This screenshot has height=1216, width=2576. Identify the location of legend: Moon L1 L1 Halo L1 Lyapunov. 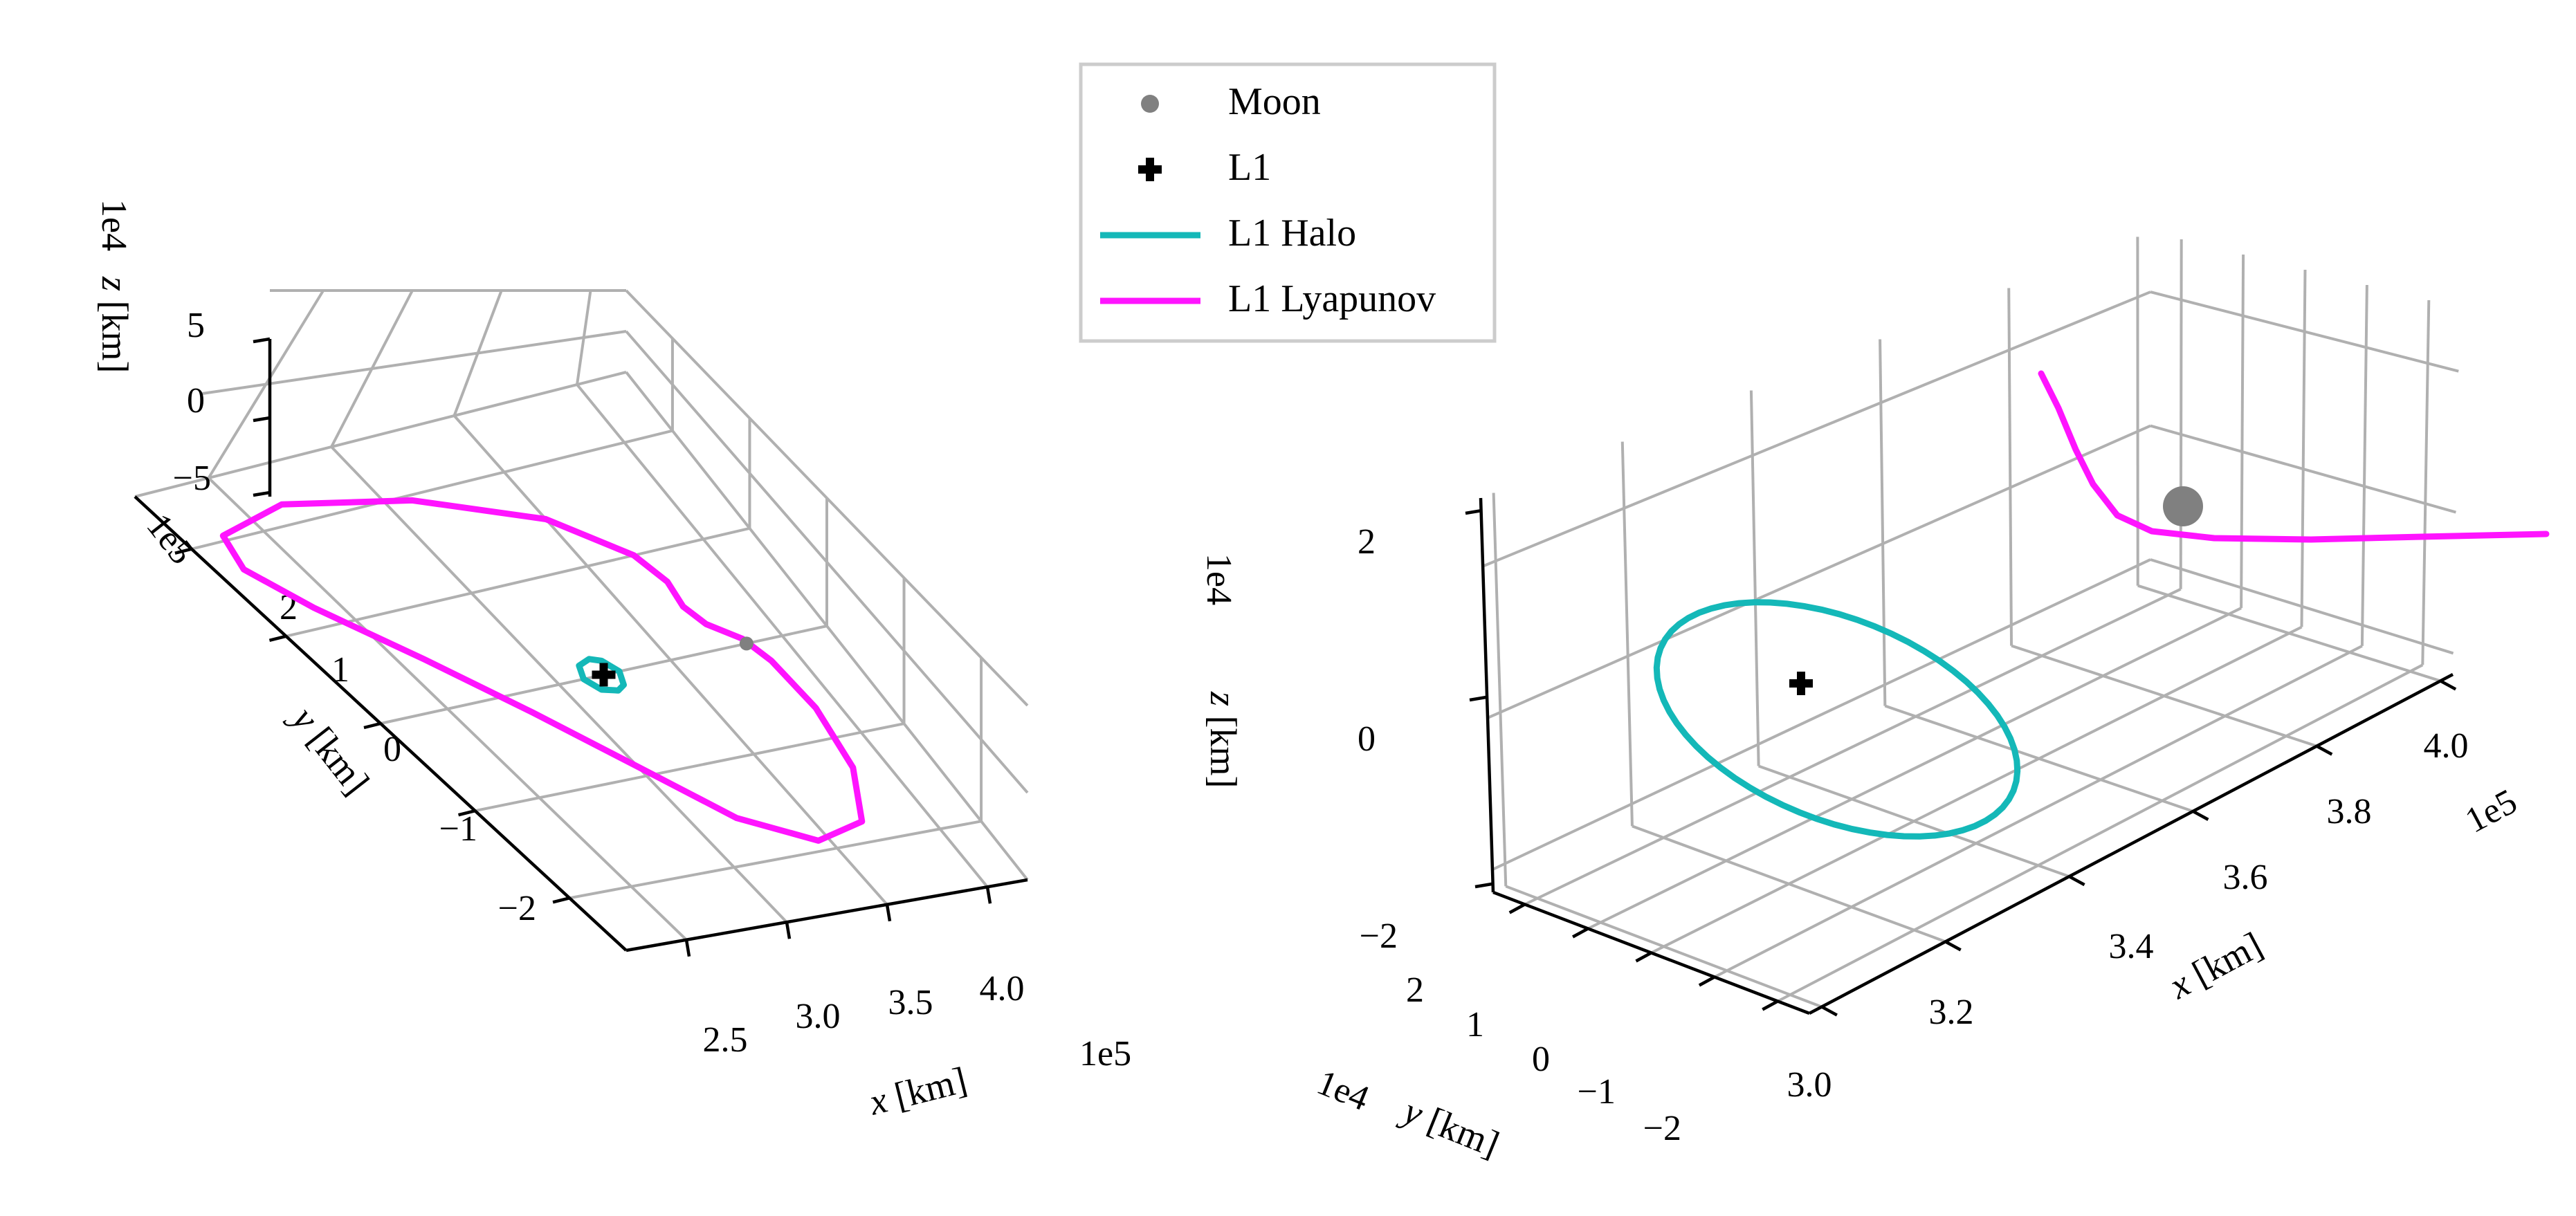
(1288, 202).